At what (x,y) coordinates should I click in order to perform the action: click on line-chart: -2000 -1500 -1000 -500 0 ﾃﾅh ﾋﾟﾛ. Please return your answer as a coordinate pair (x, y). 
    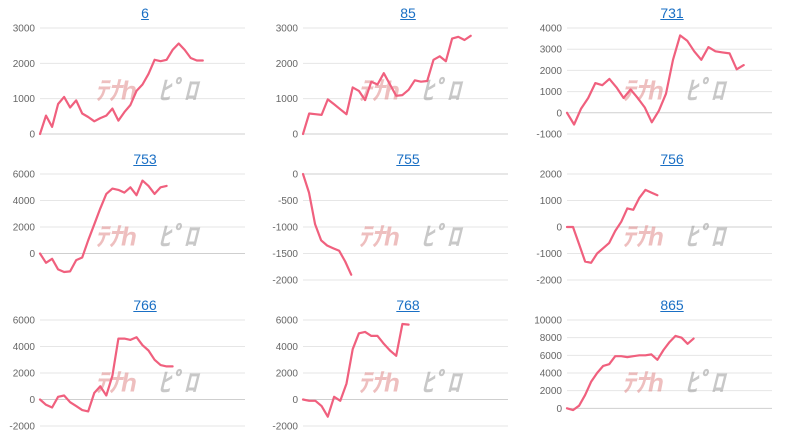
    Looking at the image, I should click on (390, 228).